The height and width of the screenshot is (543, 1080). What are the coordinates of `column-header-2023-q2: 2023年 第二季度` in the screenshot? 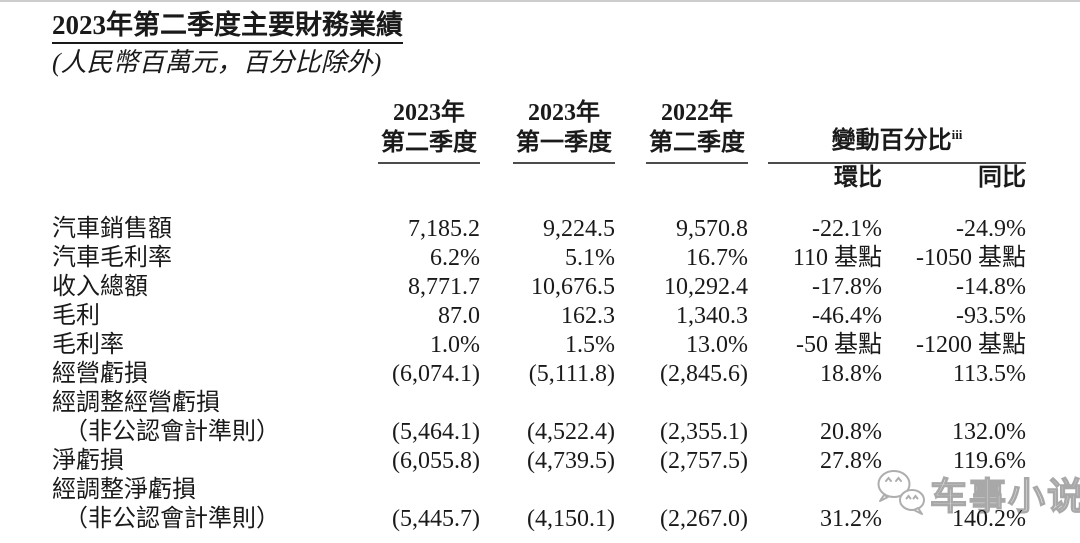 It's located at (411, 131).